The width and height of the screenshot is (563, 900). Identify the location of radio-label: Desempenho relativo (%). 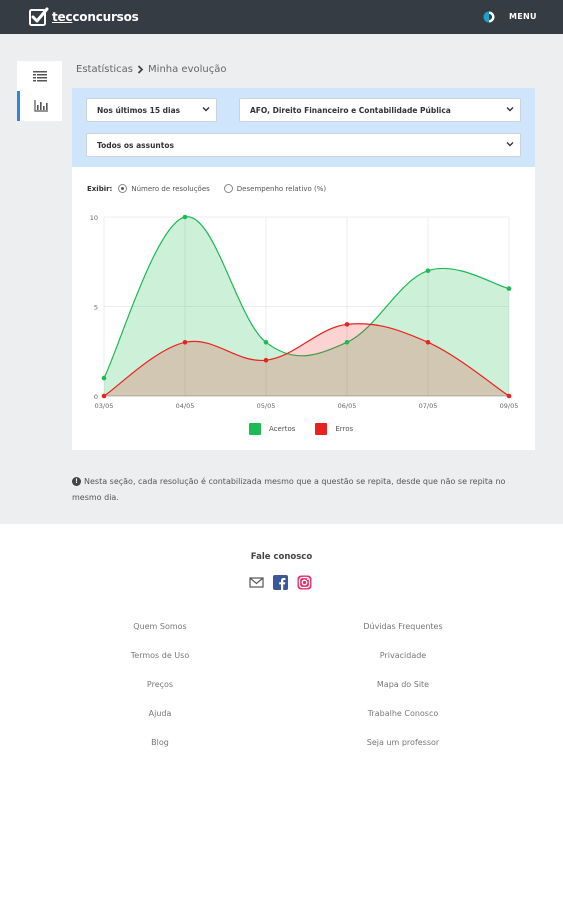
(281, 188).